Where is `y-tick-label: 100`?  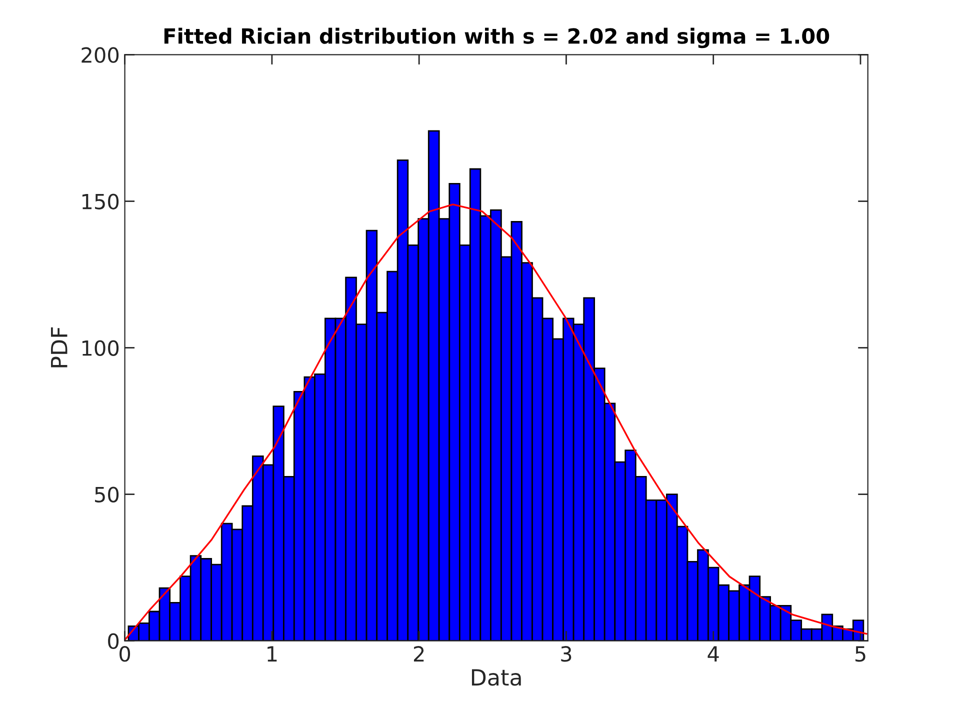
y-tick-label: 100 is located at coordinates (100, 348).